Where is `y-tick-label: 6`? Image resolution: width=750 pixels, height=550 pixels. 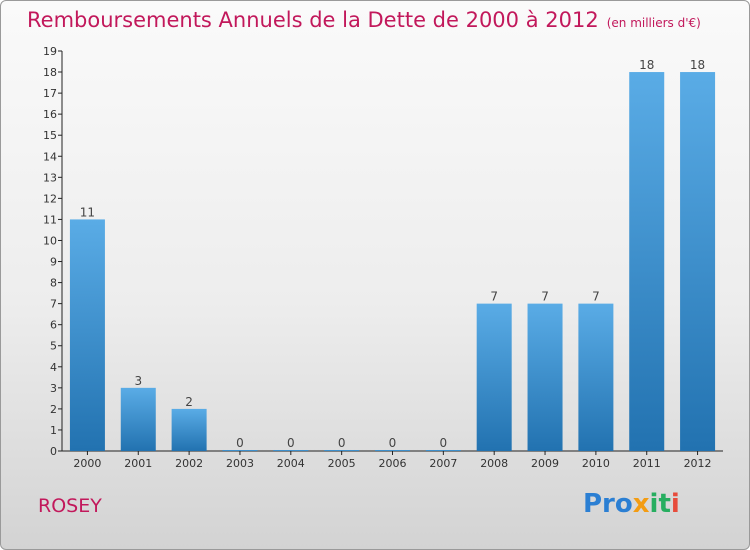 y-tick-label: 6 is located at coordinates (53, 325).